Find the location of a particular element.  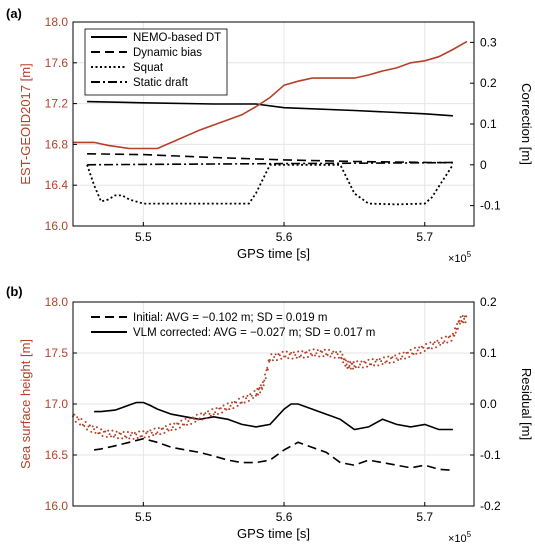

p0-x-tick-label-1: 5.6 is located at coordinates (284, 237).